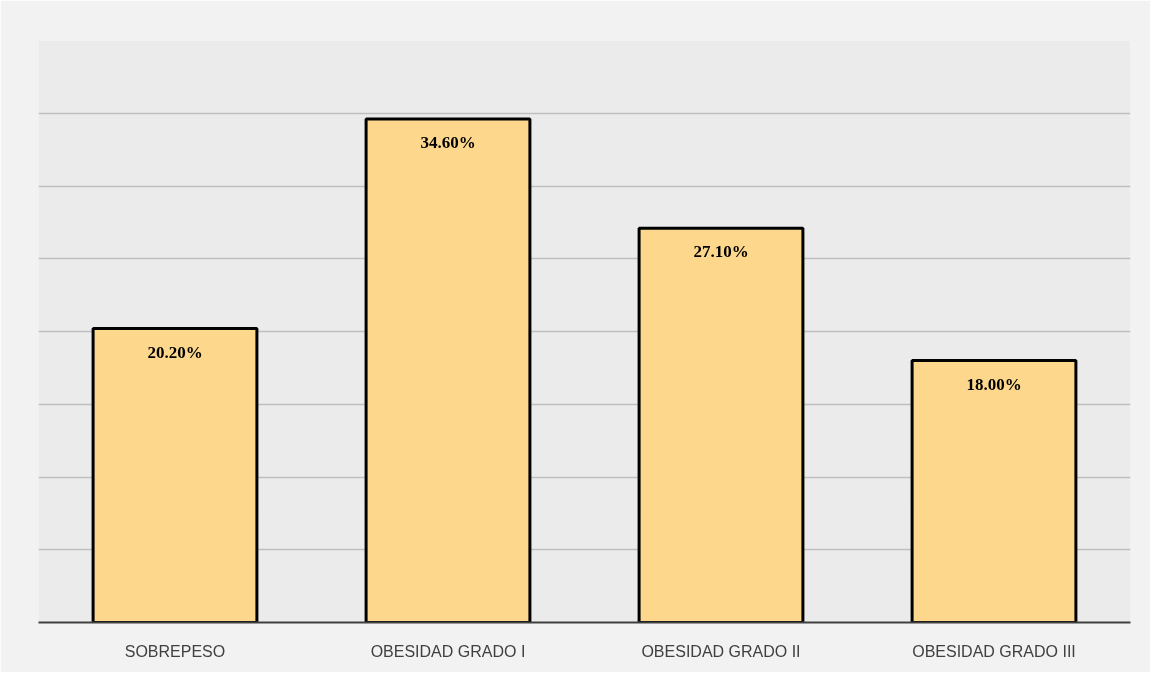 The image size is (1154, 677). What do you see at coordinates (721, 252) in the screenshot?
I see `data-label: 27.10%` at bounding box center [721, 252].